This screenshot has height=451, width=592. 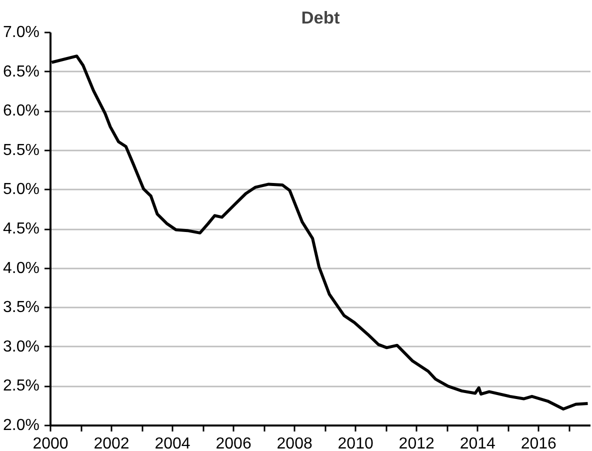 I want to click on x-tick-label: 2016, so click(x=538, y=443).